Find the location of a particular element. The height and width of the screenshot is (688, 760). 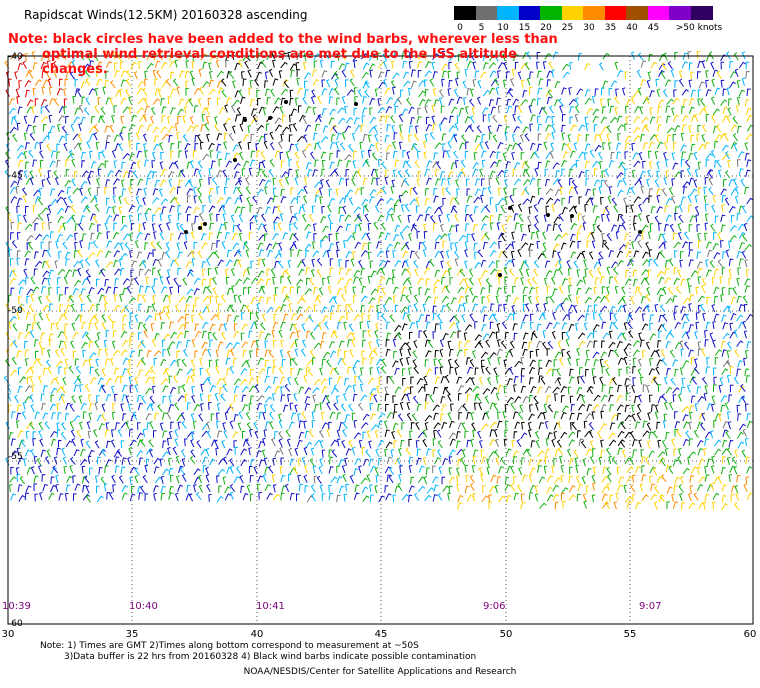

lat-label-40: -40 is located at coordinates (15, 57).